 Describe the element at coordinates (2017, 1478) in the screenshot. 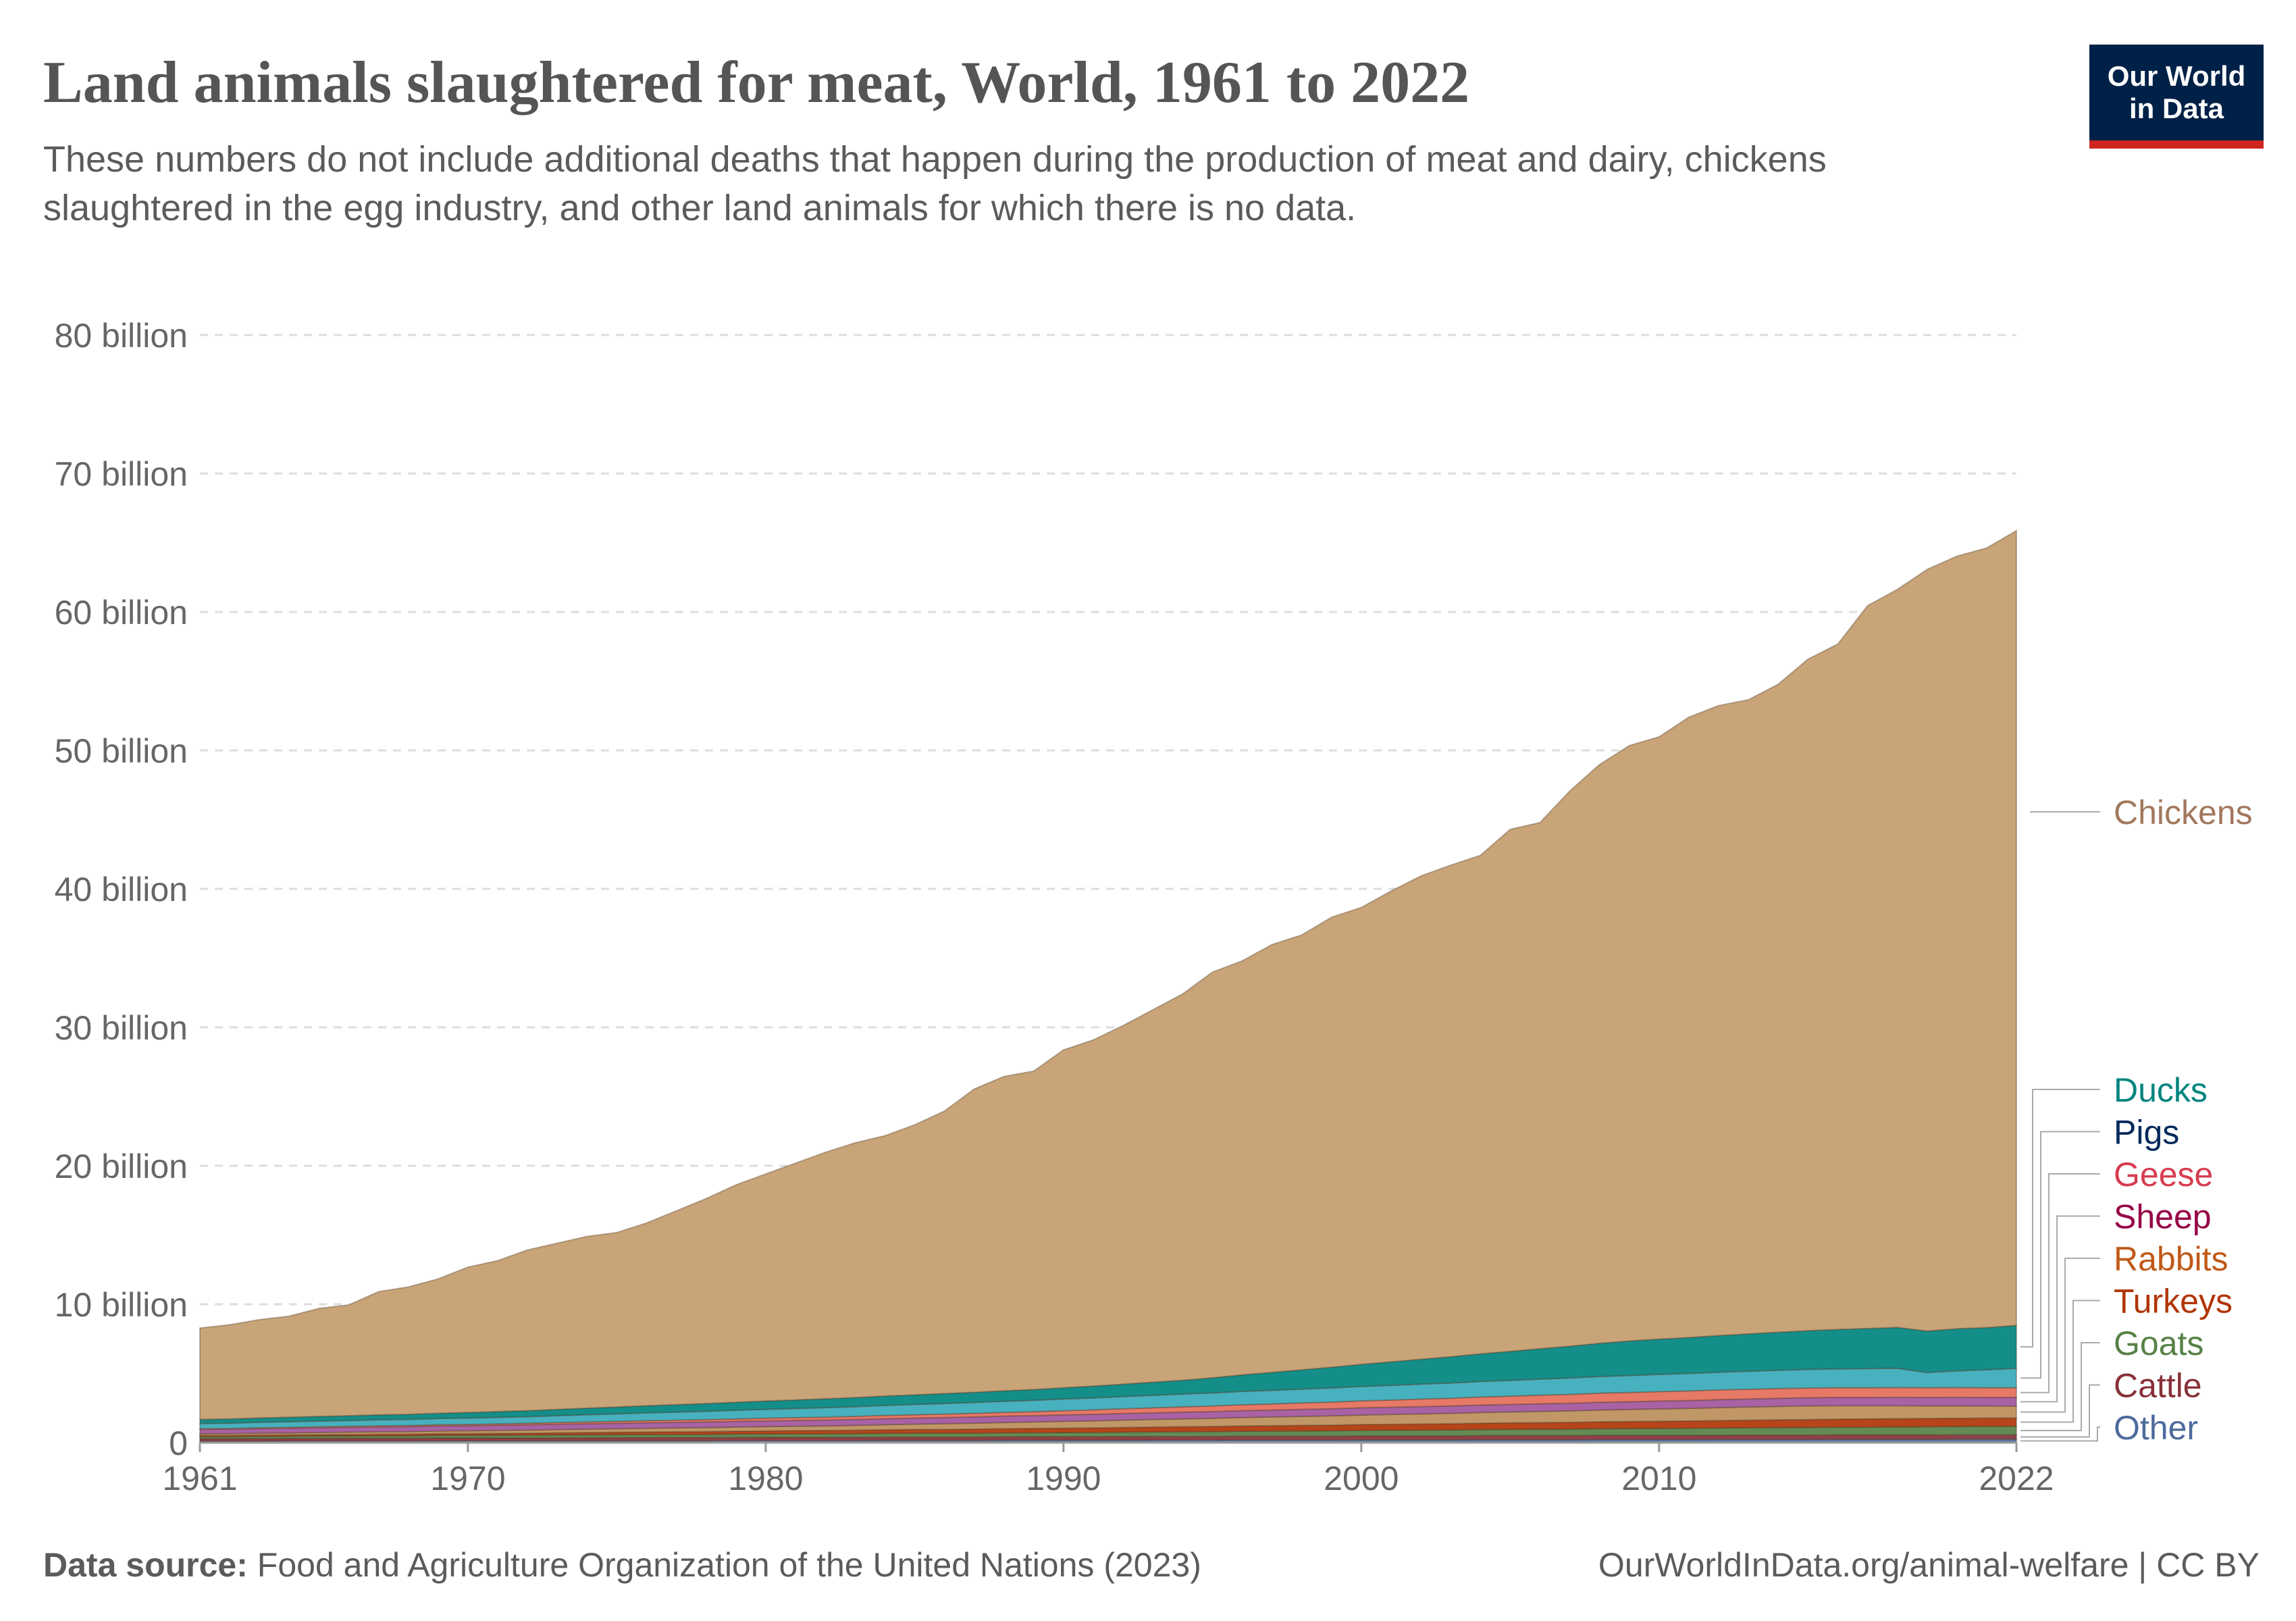

I see `x-tick-label: 2022` at that location.